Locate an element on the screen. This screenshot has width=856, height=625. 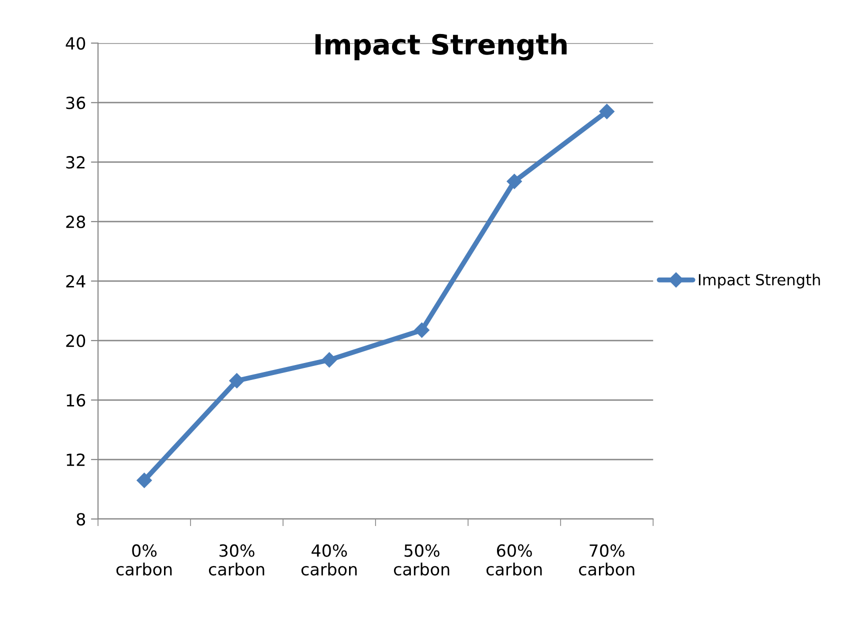
y-tick-label: 24 is located at coordinates (76, 281).